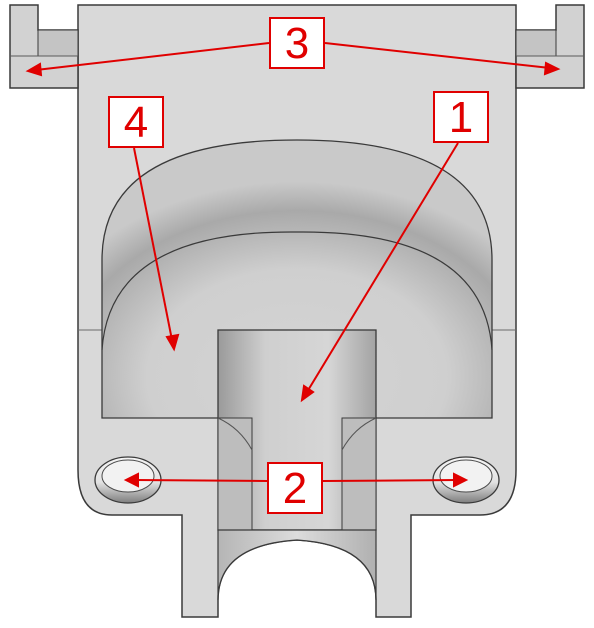  I want to click on bottom-arch, so click(297, 565).